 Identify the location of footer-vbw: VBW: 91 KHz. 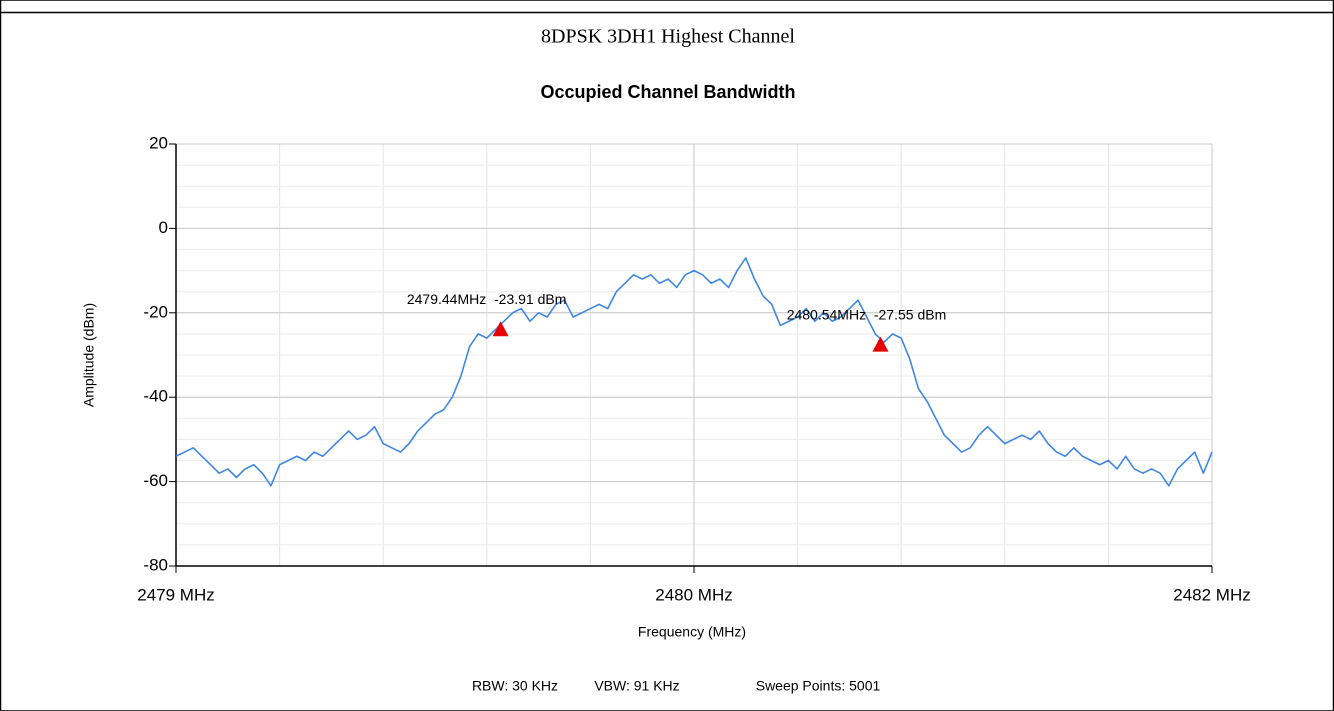
(636, 686).